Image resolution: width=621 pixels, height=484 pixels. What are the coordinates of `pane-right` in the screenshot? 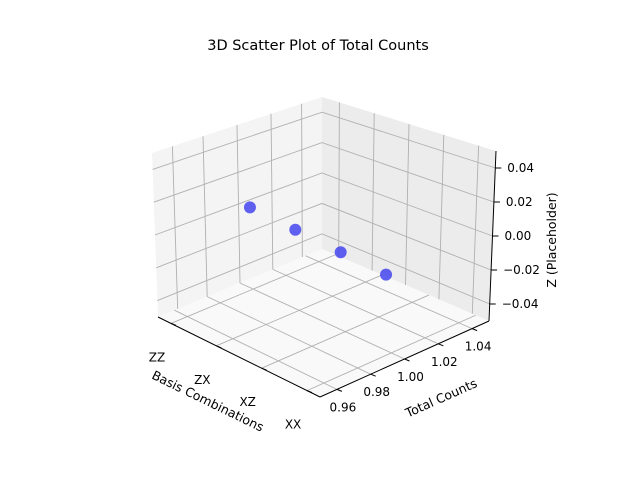 It's located at (409, 209).